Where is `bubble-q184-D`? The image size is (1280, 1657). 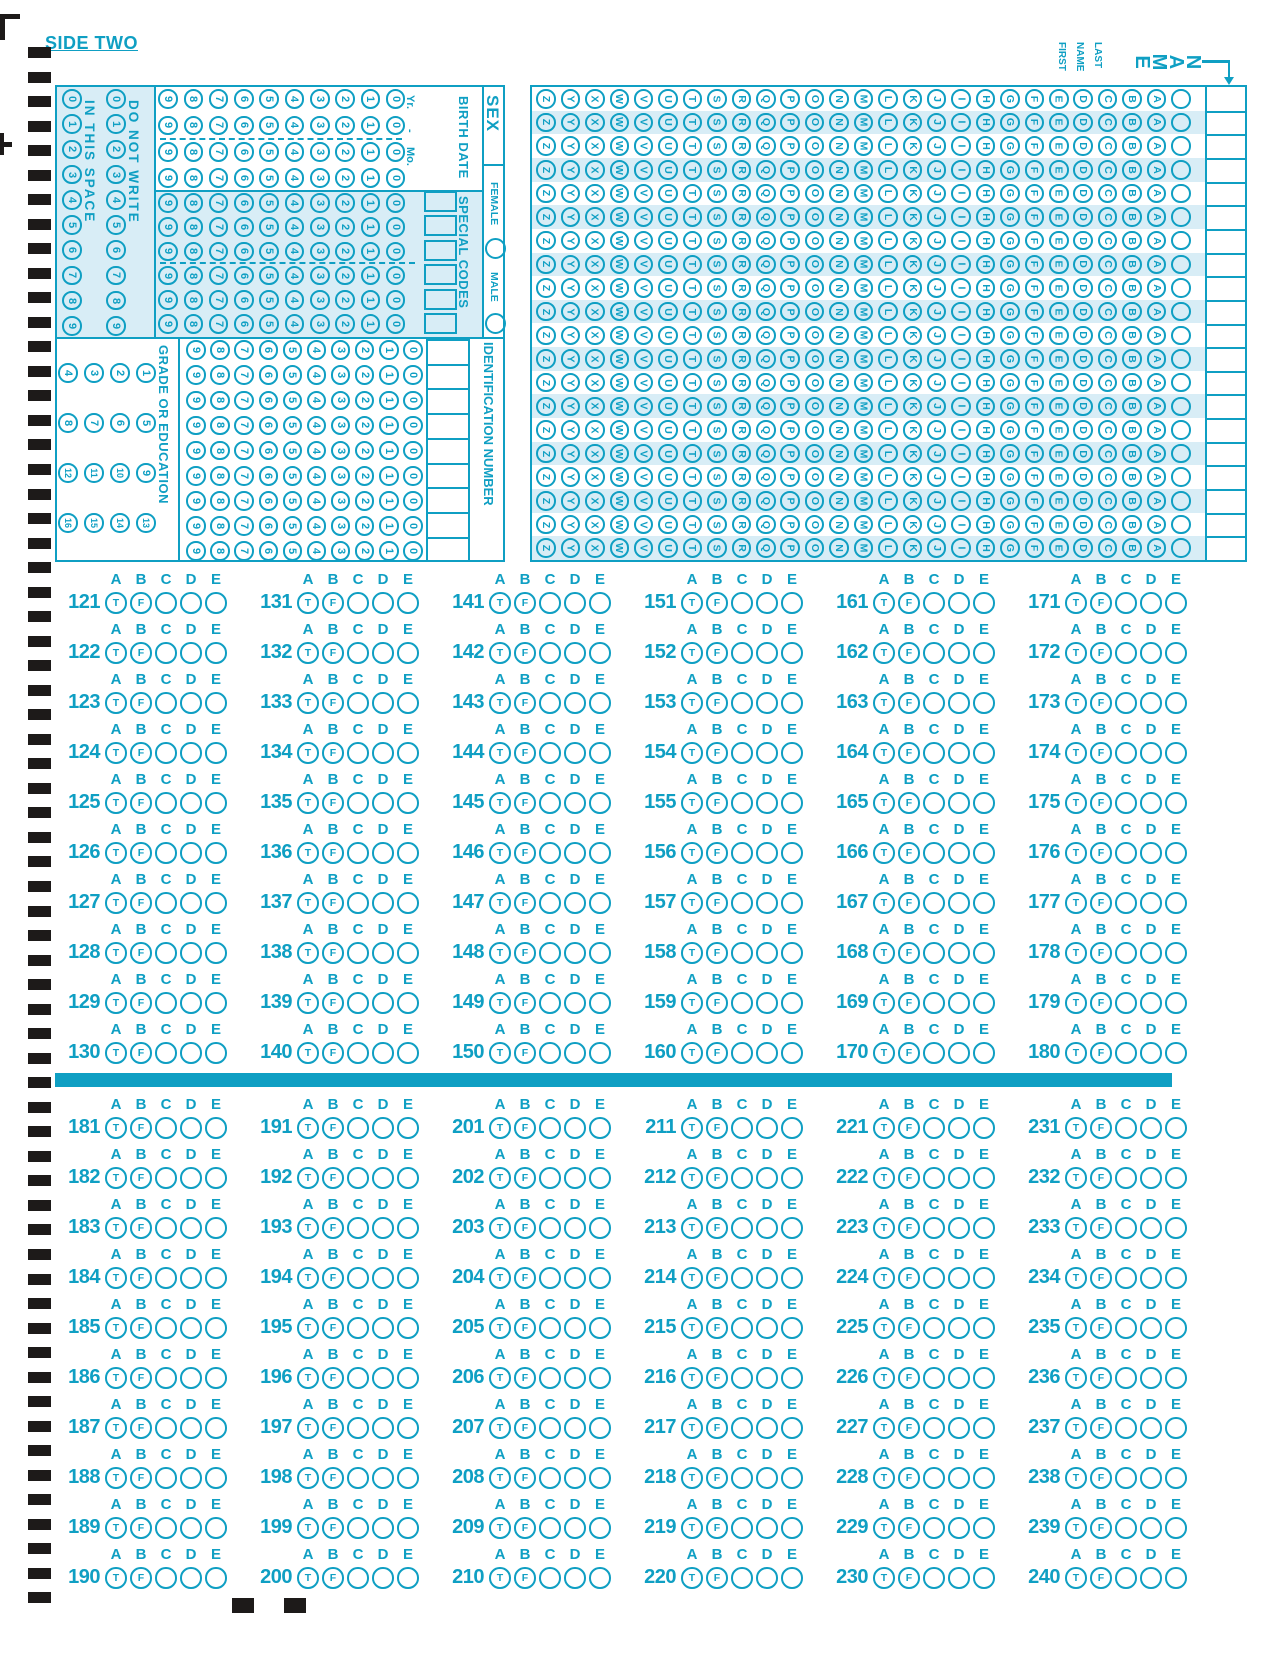
bubble-q184-D is located at coordinates (191, 1278).